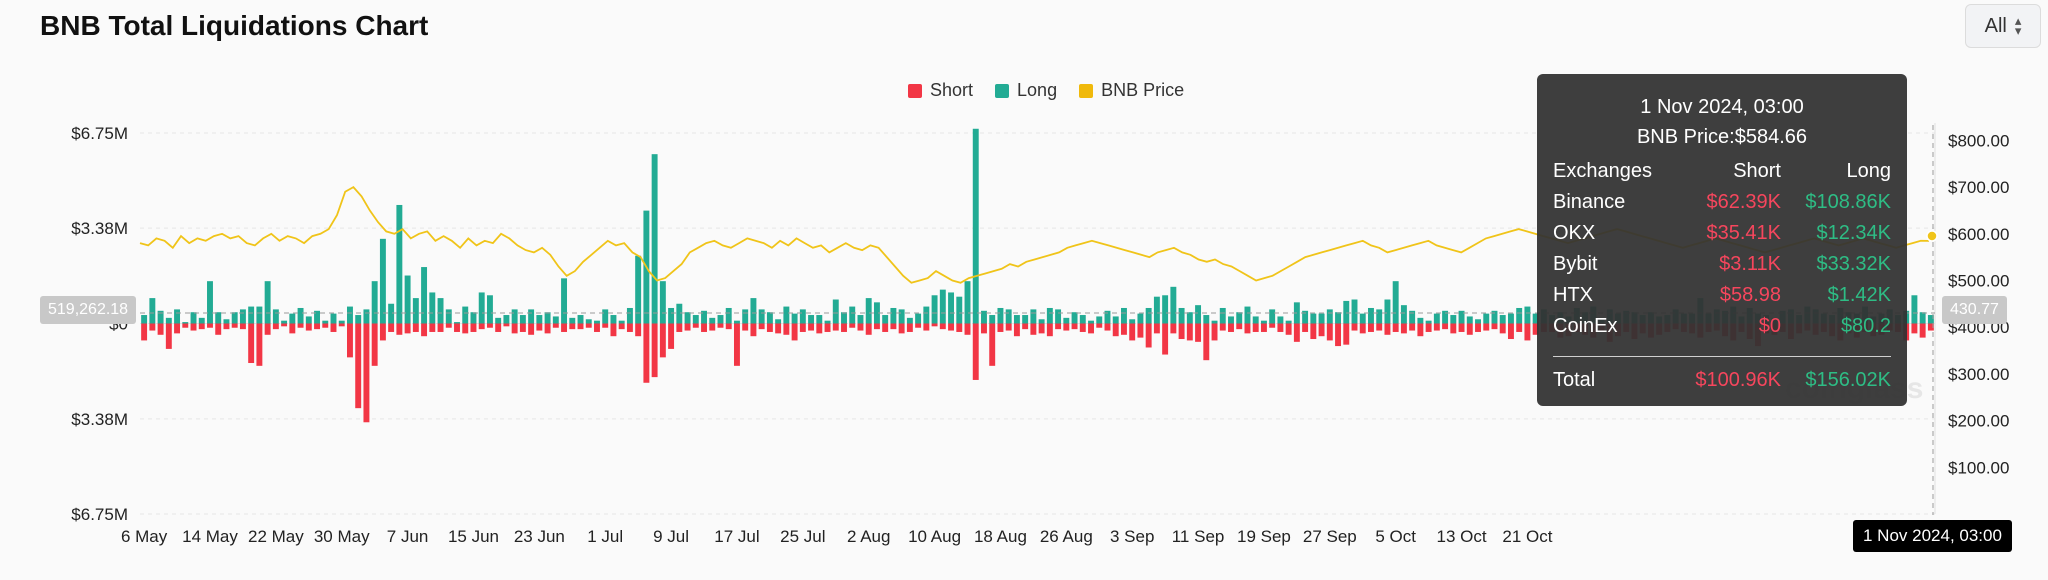  What do you see at coordinates (473, 536) in the screenshot?
I see `x-tick-label: 15 Jun` at bounding box center [473, 536].